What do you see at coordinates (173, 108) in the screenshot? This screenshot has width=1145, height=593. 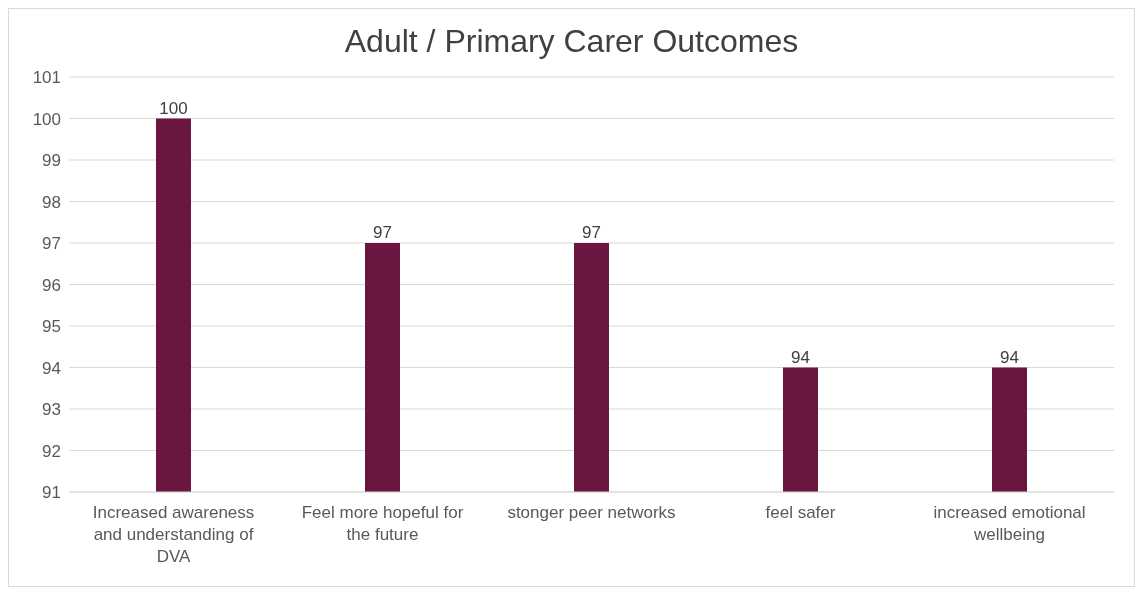 I see `data-label: 100` at bounding box center [173, 108].